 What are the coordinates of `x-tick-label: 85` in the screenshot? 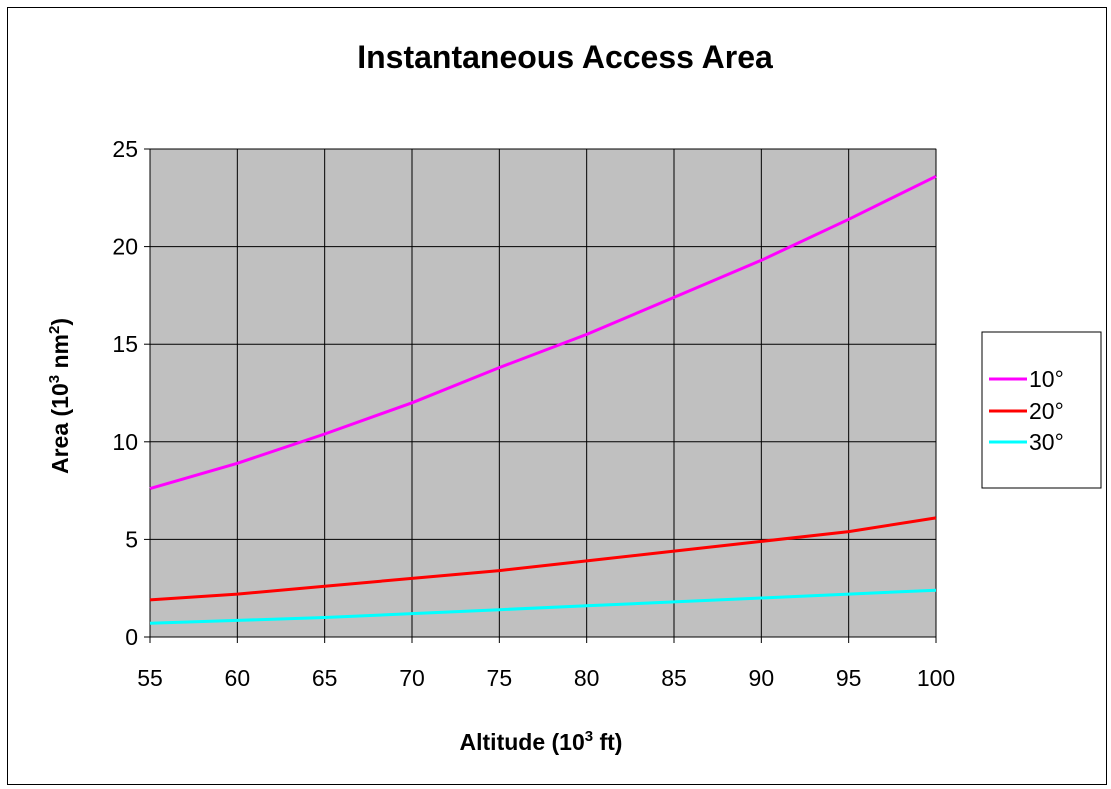 It's located at (674, 678).